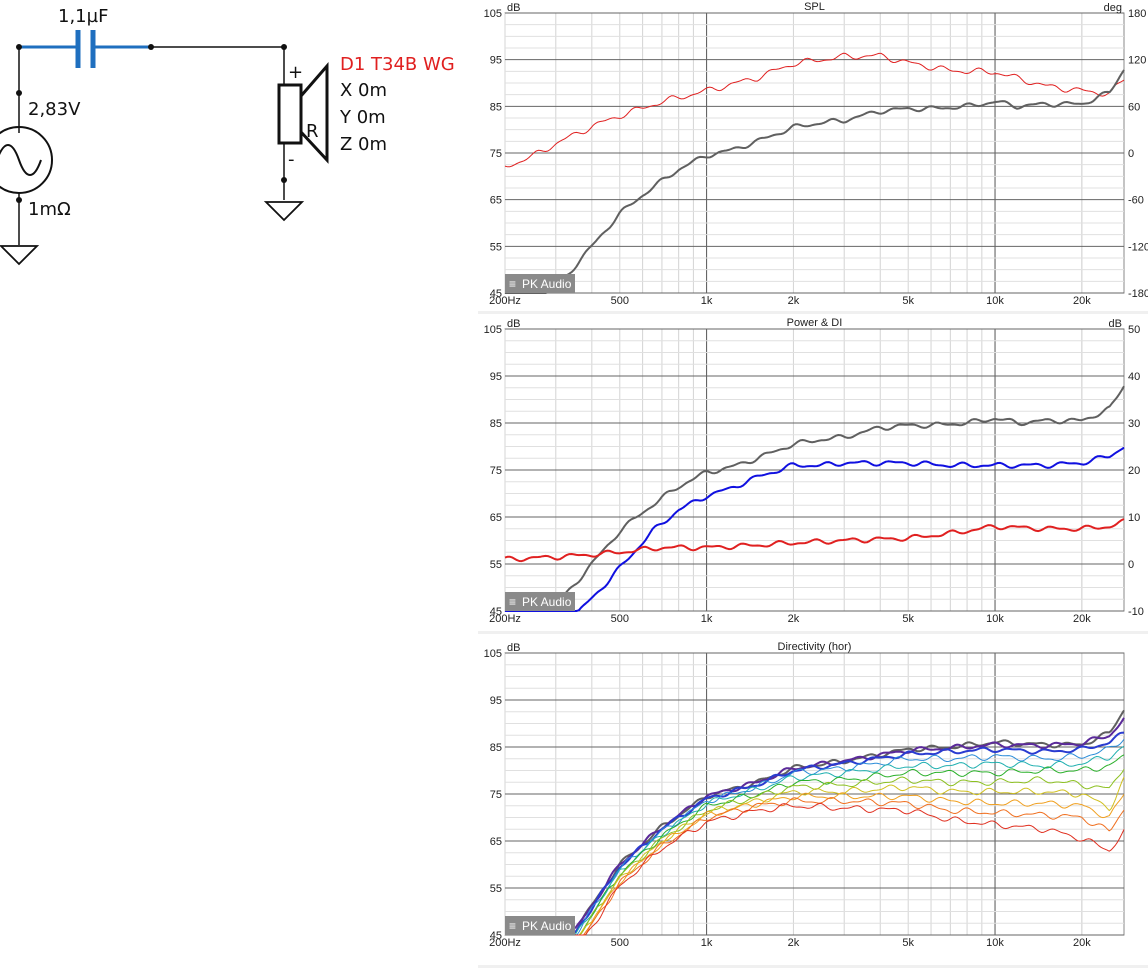 The image size is (1148, 968). I want to click on y2-tick-label: -180, so click(1138, 294).